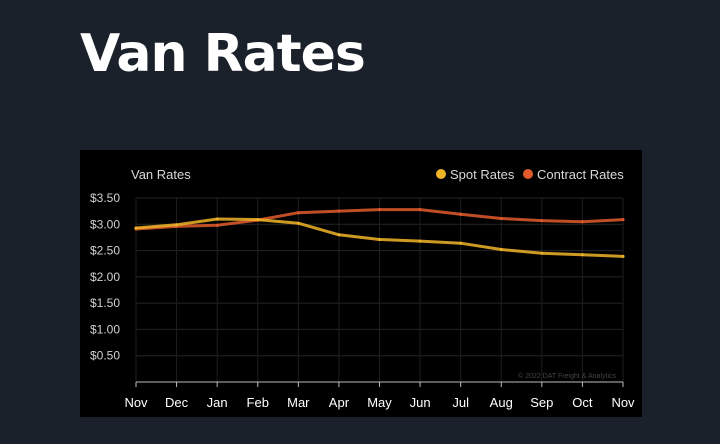  What do you see at coordinates (567, 376) in the screenshot?
I see `chart-credit: © 2022 DAT Freight & Analytics` at bounding box center [567, 376].